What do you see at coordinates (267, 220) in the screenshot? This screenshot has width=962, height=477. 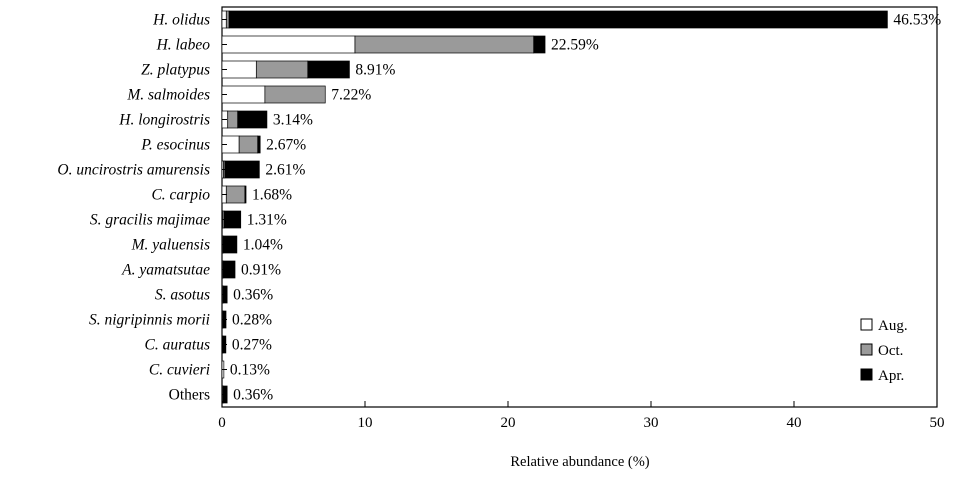 I see `value-label: 1.31%` at bounding box center [267, 220].